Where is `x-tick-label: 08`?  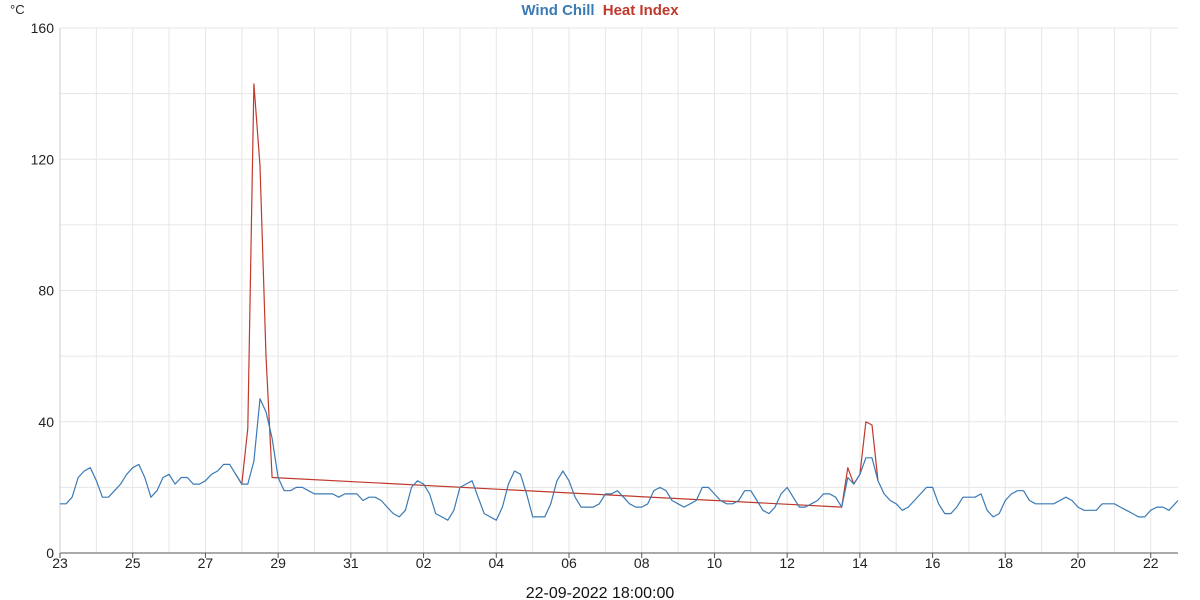 x-tick-label: 08 is located at coordinates (642, 563).